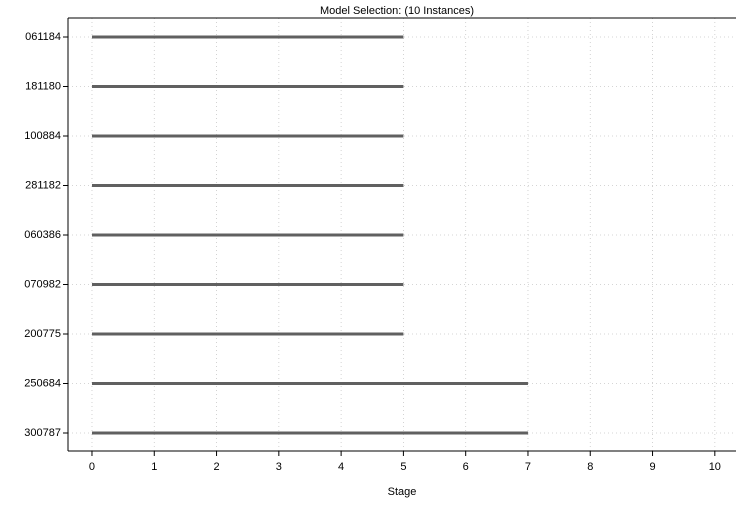 The image size is (736, 507). Describe the element at coordinates (590, 467) in the screenshot. I see `x-tick-label: 8` at that location.